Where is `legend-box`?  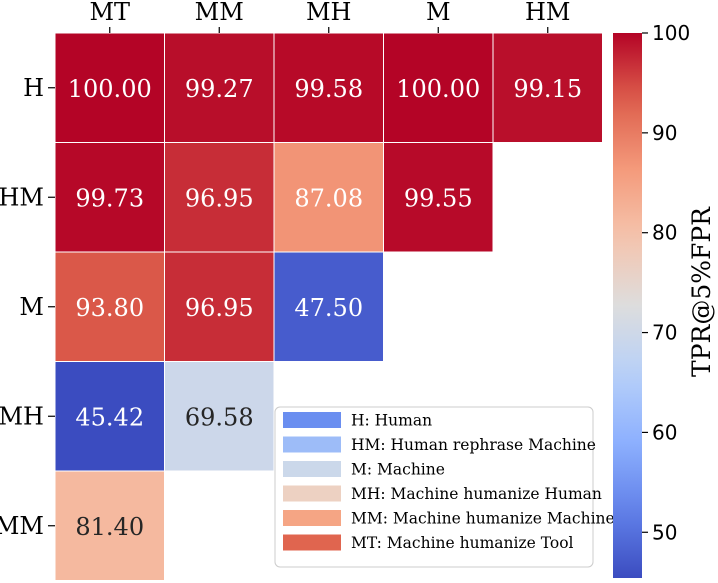
legend-box is located at coordinates (434, 487).